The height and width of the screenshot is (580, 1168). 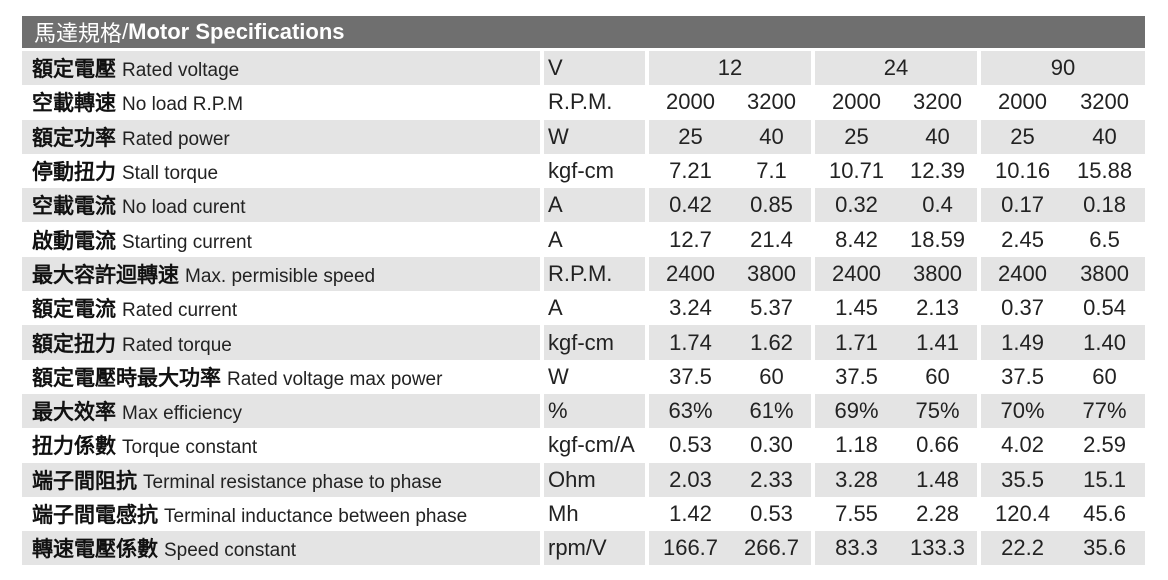 I want to click on value-cell: 3.24, so click(x=690, y=308).